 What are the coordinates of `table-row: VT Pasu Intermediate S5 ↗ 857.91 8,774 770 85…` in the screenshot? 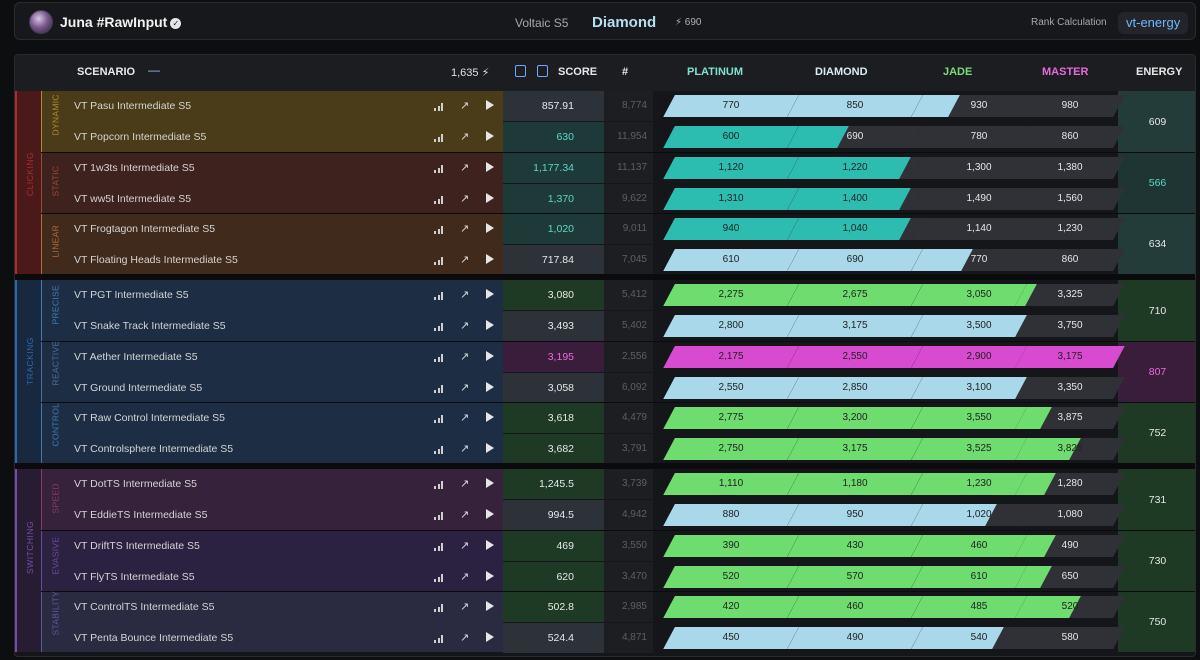 It's located at (618, 106).